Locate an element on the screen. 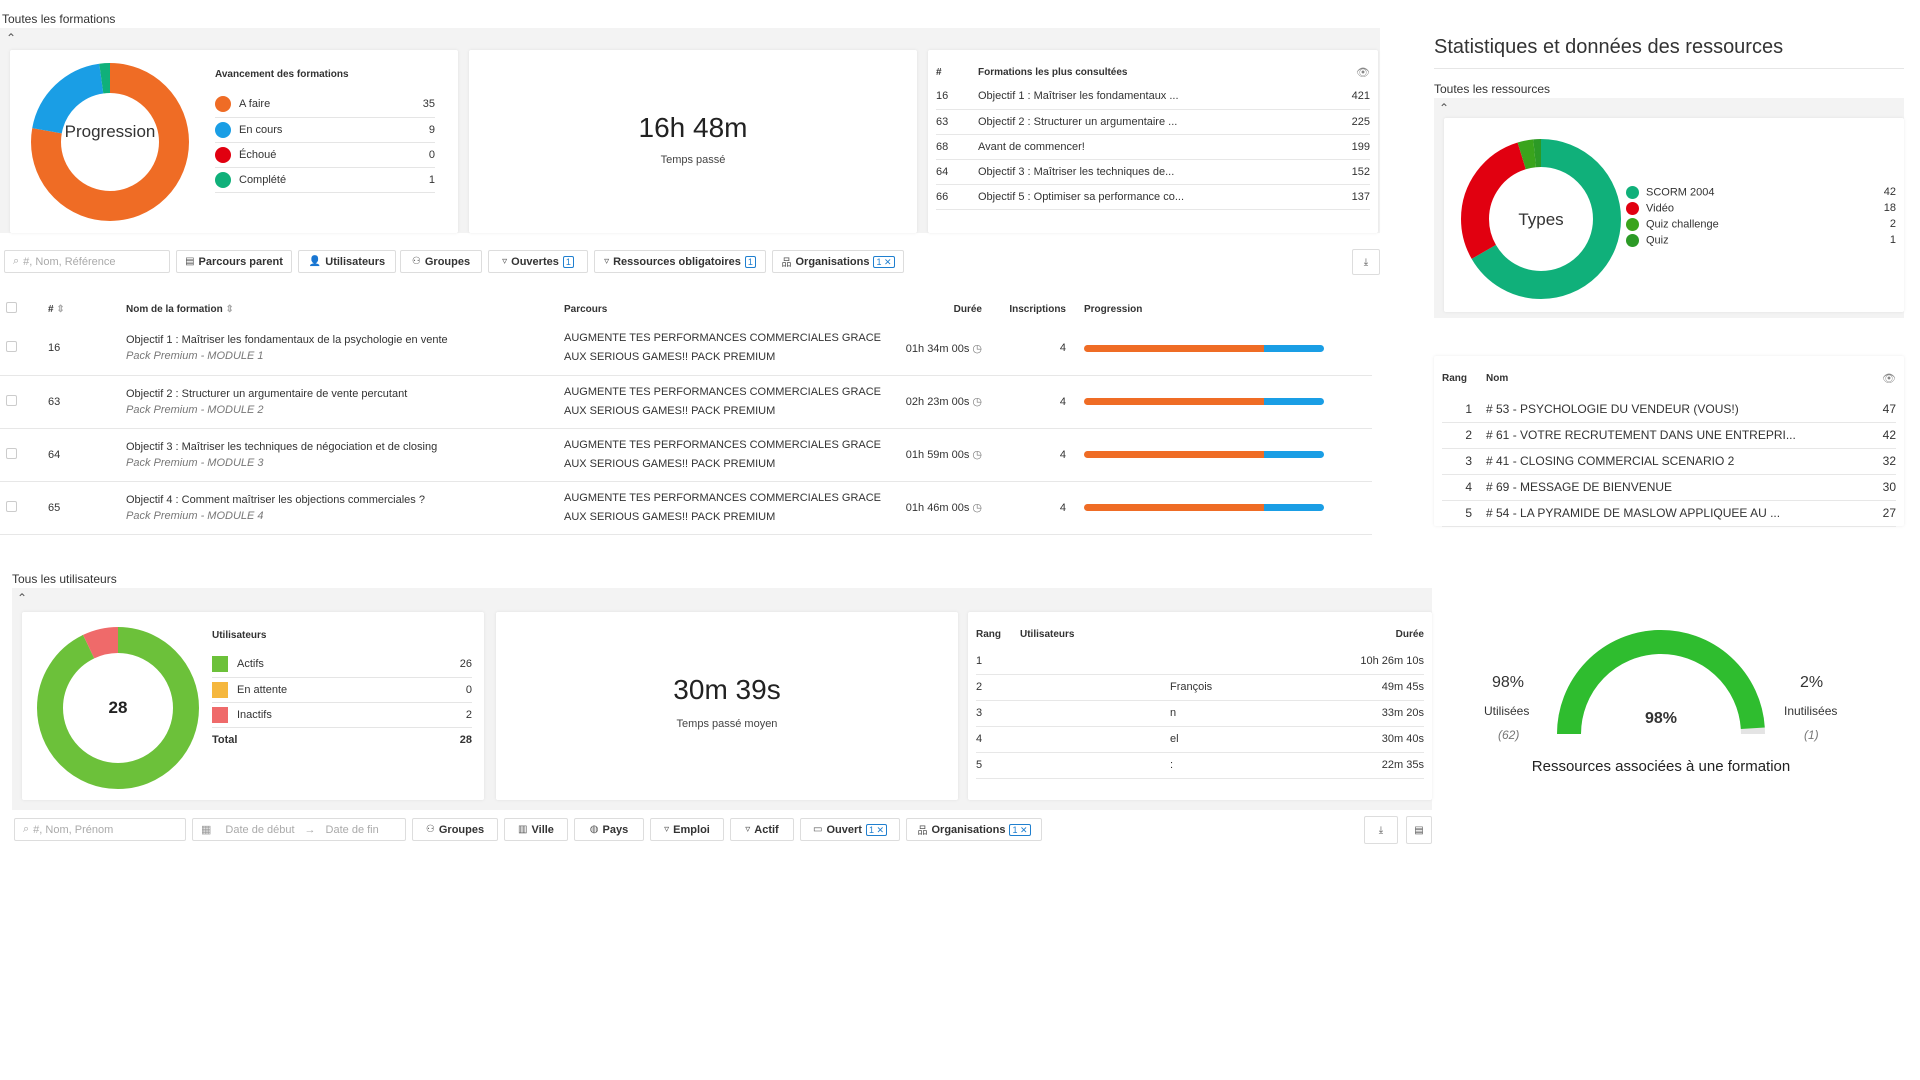 The height and width of the screenshot is (1080, 1920). date-range-input: ▦ Date de début → Date de fin is located at coordinates (299, 829).